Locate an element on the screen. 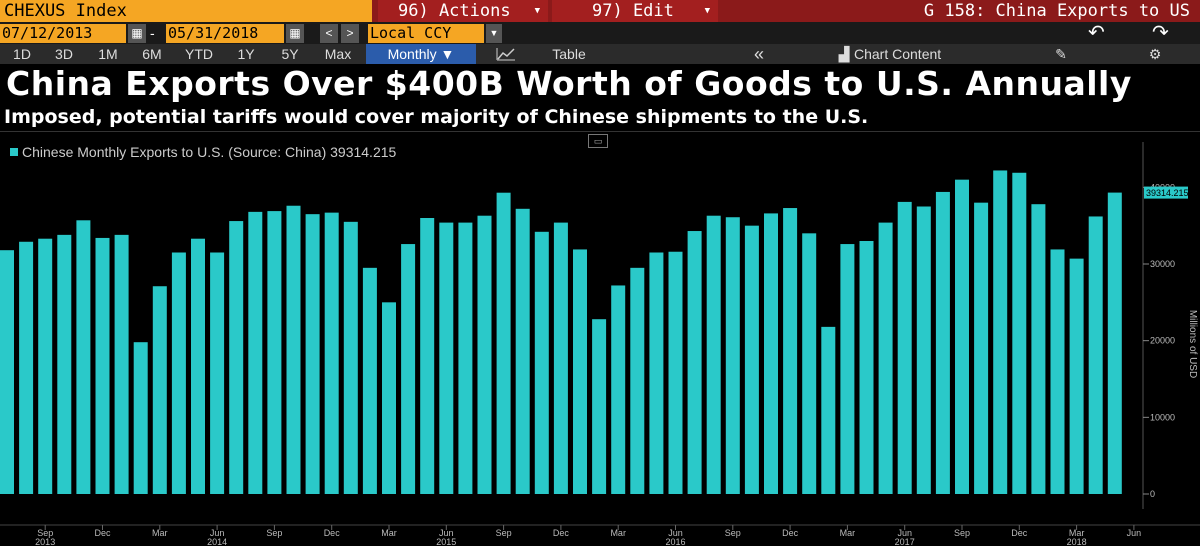  range-1d-button: 1D is located at coordinates (22, 54).